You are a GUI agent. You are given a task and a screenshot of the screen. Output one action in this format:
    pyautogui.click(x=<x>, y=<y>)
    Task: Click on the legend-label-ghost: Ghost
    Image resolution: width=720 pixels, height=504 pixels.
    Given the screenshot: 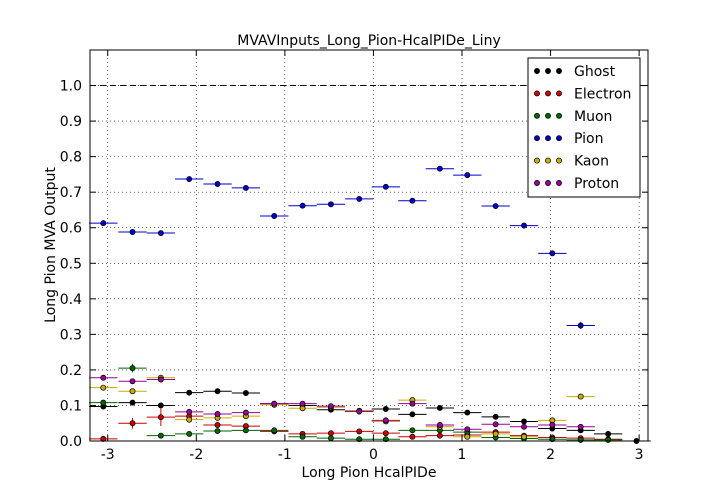 What is the action you would take?
    pyautogui.click(x=595, y=72)
    